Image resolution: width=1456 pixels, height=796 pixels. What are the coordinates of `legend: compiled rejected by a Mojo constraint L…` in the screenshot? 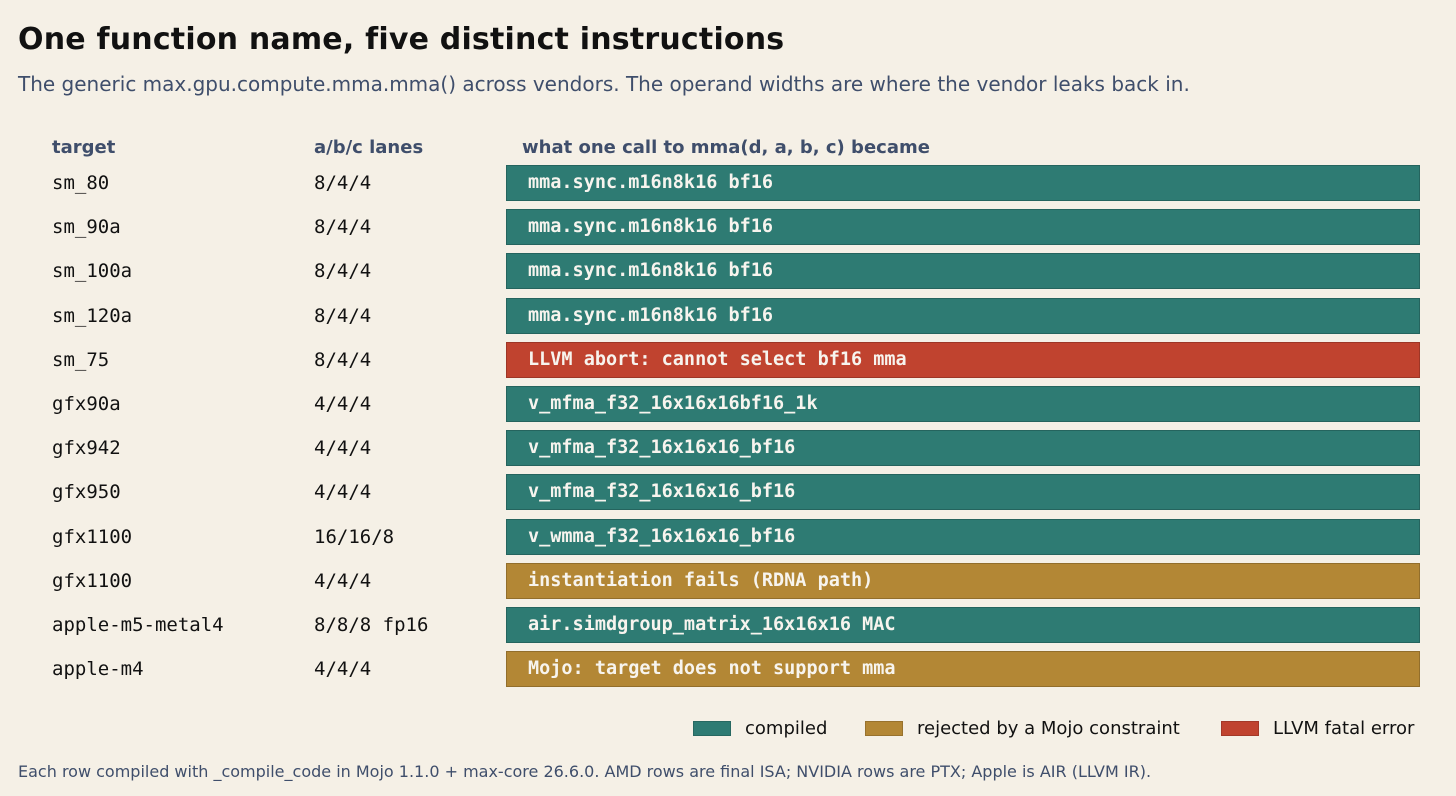 It's located at (728, 730).